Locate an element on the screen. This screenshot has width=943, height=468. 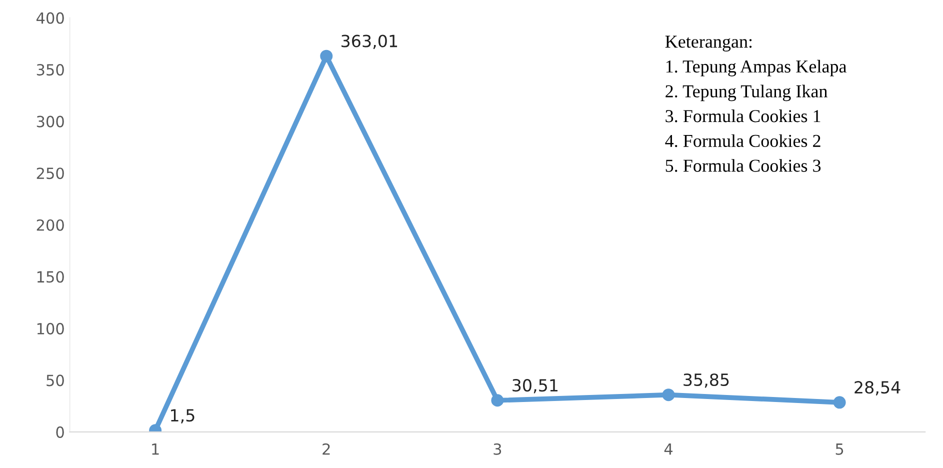
y-tick-label: 400 is located at coordinates (50, 18).